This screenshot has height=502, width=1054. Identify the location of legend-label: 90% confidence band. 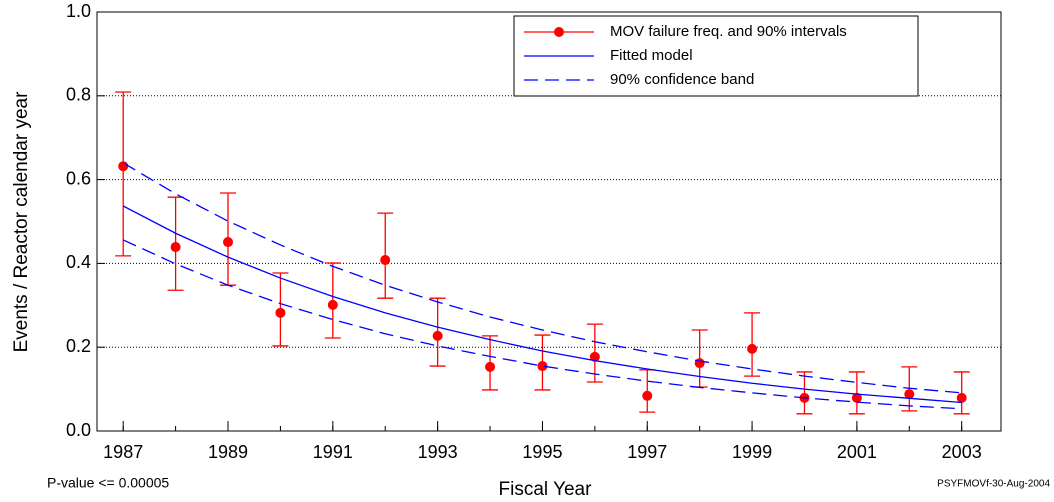
(682, 79).